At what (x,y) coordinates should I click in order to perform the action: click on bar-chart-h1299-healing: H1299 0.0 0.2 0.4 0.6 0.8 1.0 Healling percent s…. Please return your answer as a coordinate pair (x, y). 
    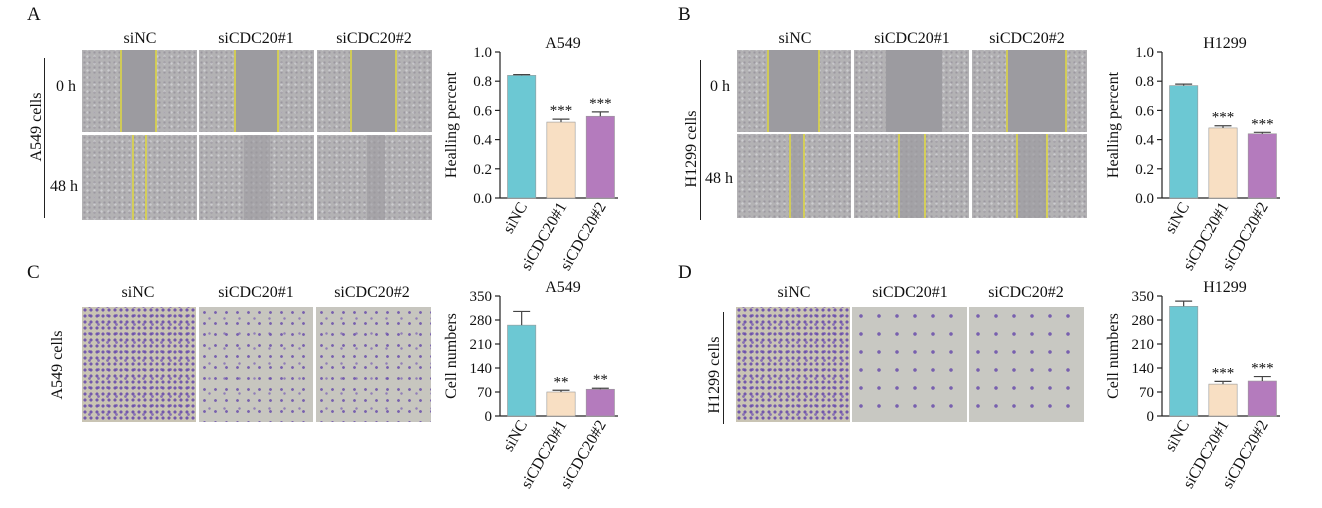
    Looking at the image, I should click on (1192, 154).